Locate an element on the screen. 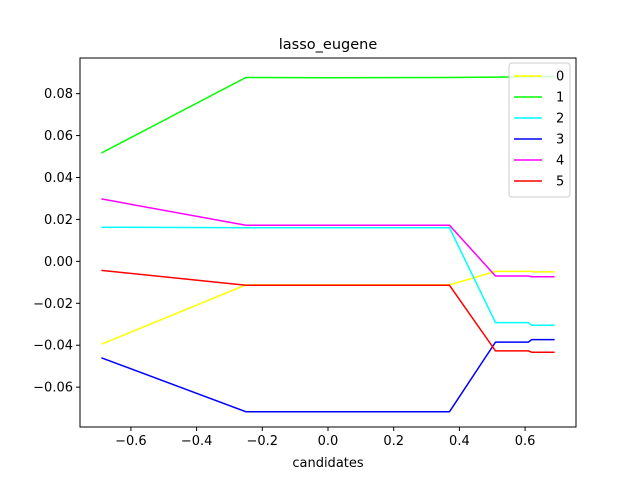 This screenshot has width=640, height=480. legend: 0 1 2 3 4 5 is located at coordinates (539, 130).